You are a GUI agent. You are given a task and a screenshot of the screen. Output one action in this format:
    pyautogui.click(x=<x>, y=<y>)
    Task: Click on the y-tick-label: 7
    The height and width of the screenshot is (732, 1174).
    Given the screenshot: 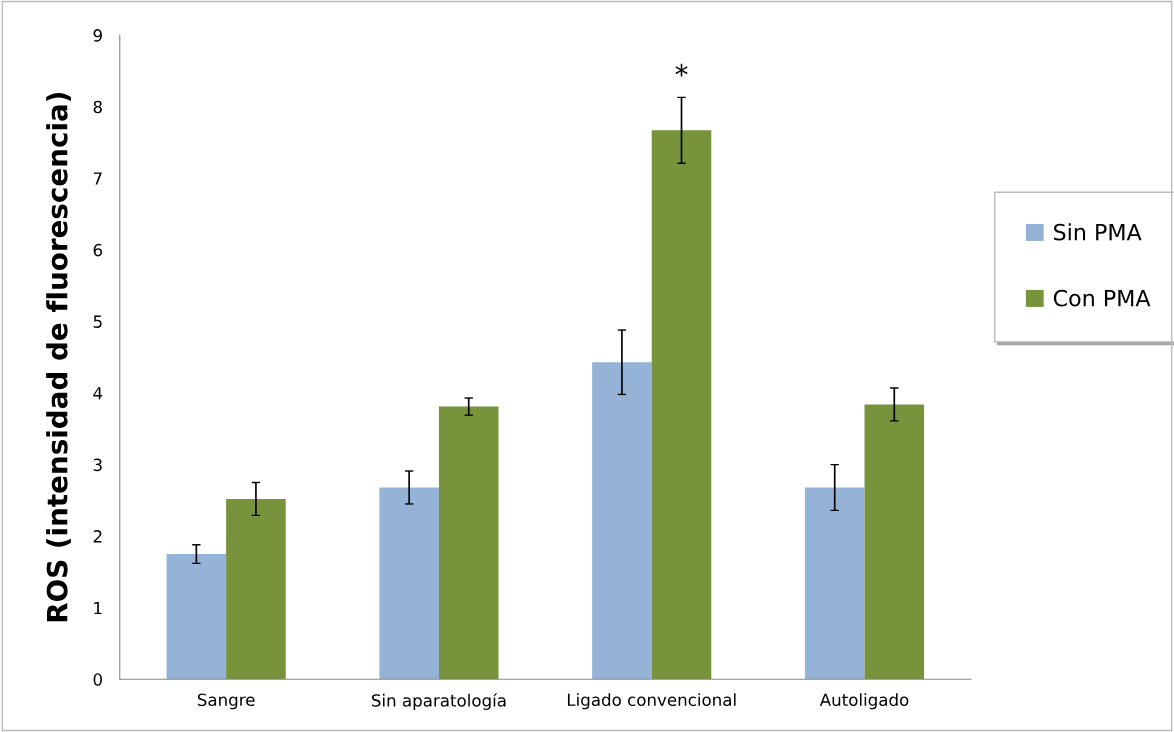 What is the action you would take?
    pyautogui.click(x=97, y=178)
    